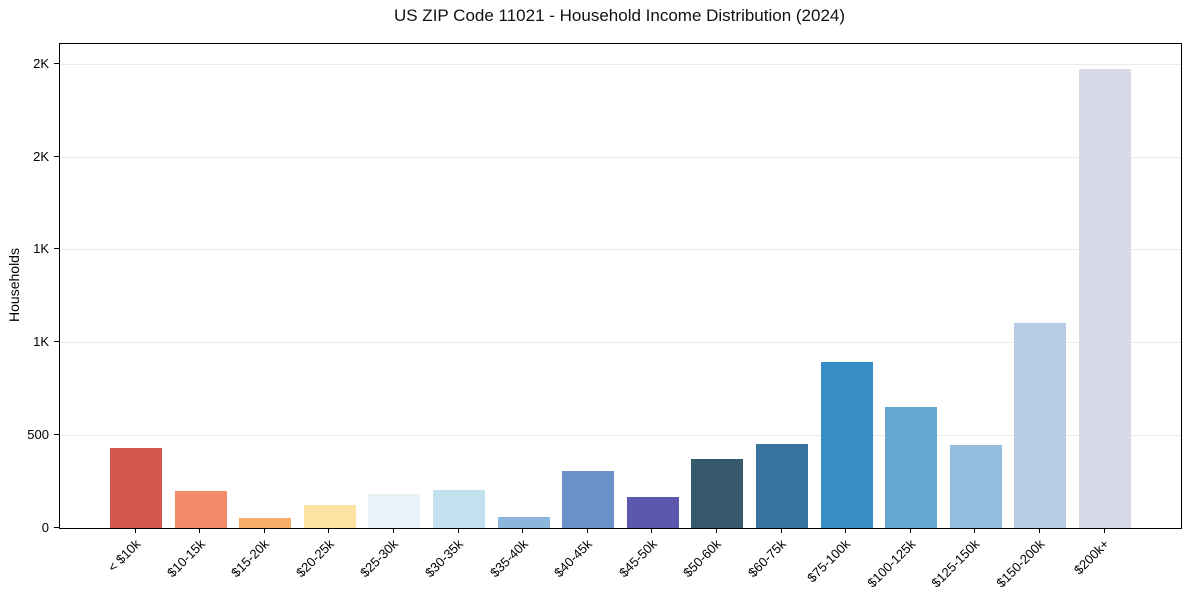  Describe the element at coordinates (38, 434) in the screenshot. I see `y-tick-label: 500` at that location.